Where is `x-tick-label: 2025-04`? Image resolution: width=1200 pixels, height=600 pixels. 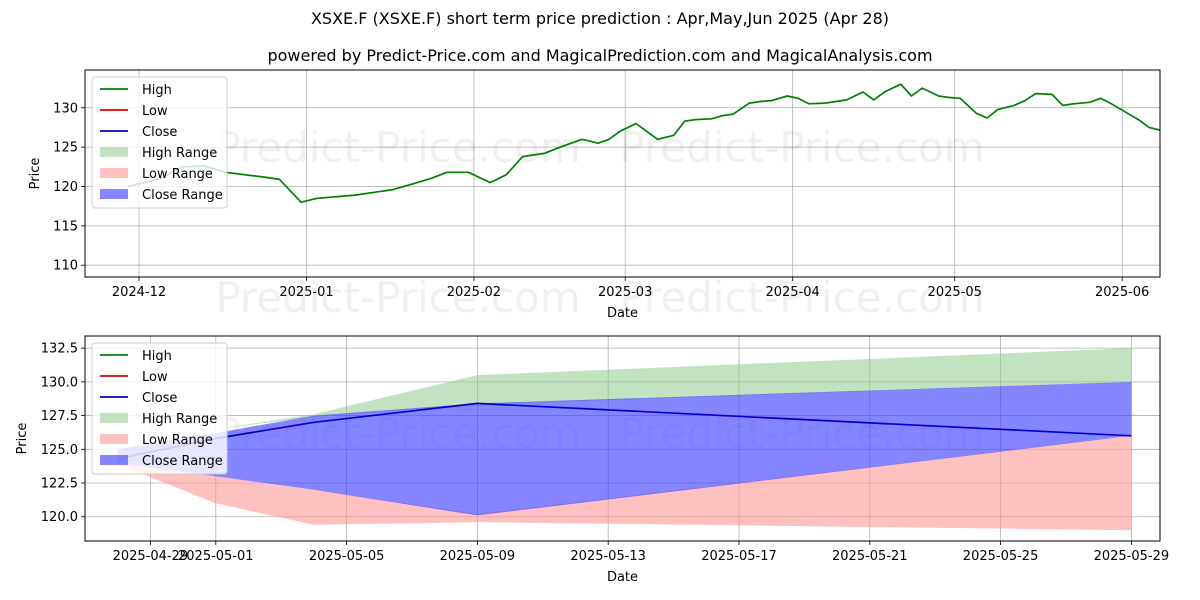 x-tick-label: 2025-04 is located at coordinates (792, 292).